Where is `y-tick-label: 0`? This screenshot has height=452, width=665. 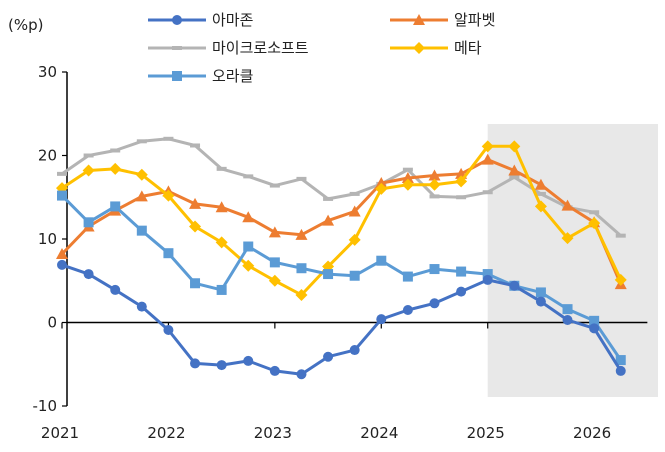 y-tick-label: 0 is located at coordinates (52, 323).